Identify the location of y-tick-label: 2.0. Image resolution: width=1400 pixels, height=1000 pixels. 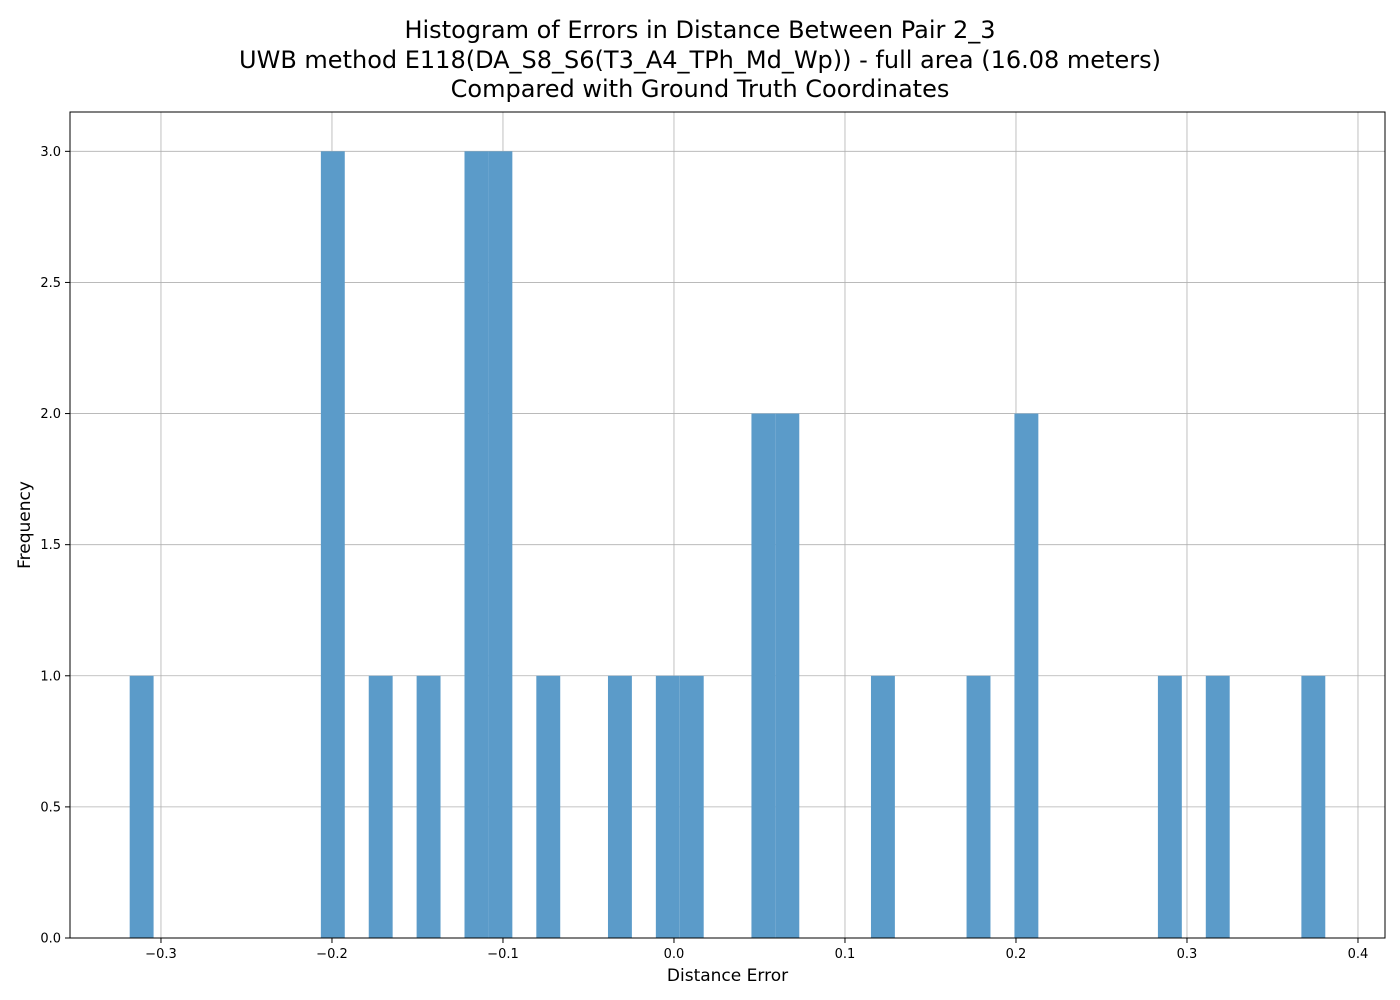
(50, 414).